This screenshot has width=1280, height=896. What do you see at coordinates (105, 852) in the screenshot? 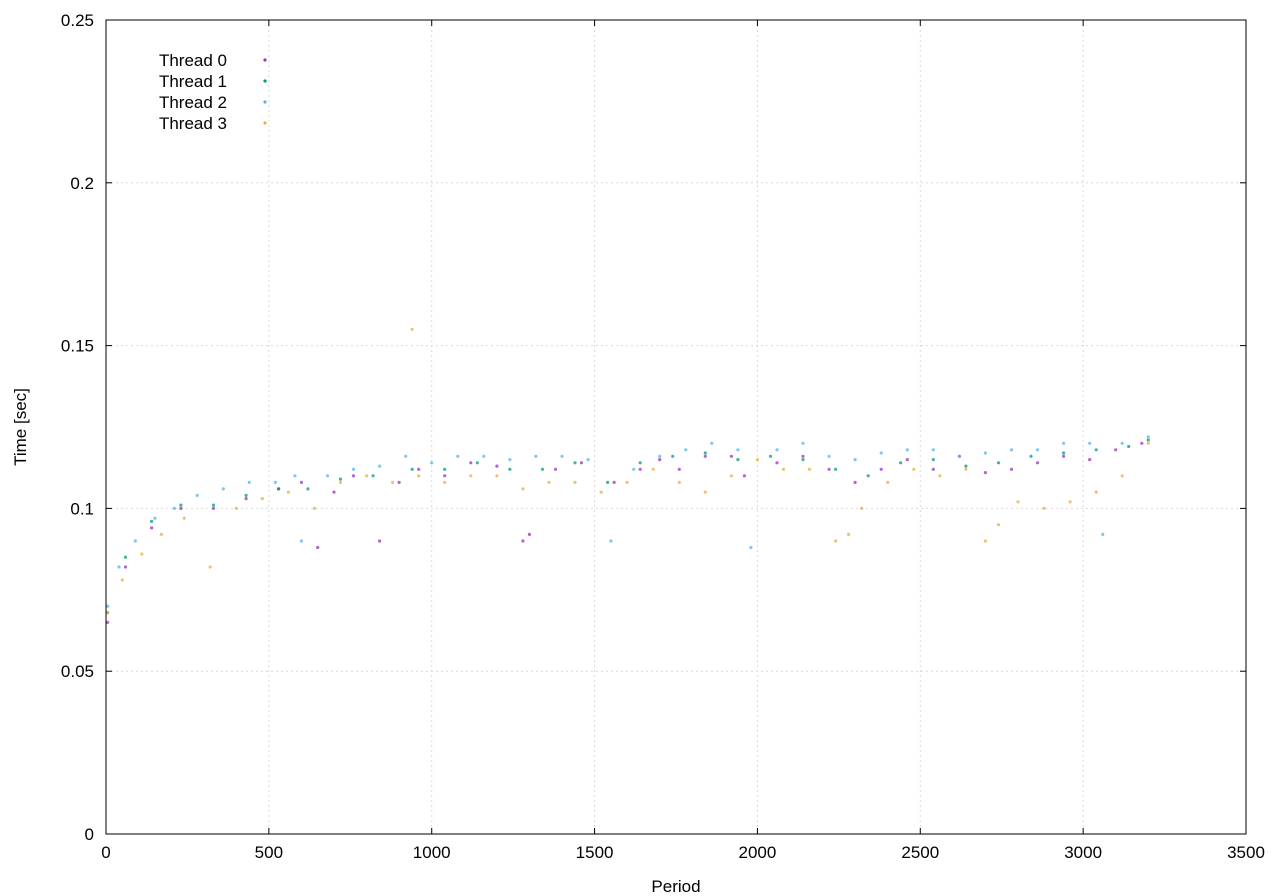
I see `x-tick-label: 0` at bounding box center [105, 852].